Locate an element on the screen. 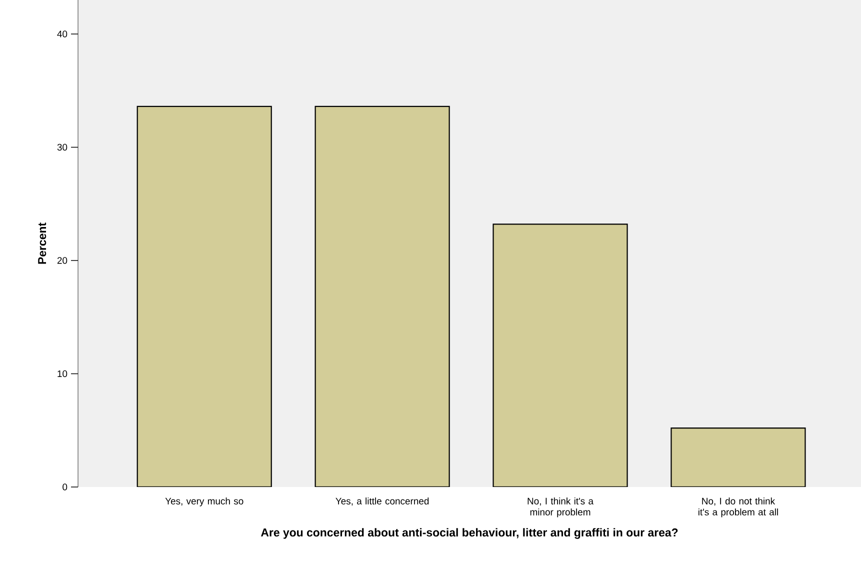 This screenshot has height=573, width=861. y-tick-label: 20 is located at coordinates (62, 260).